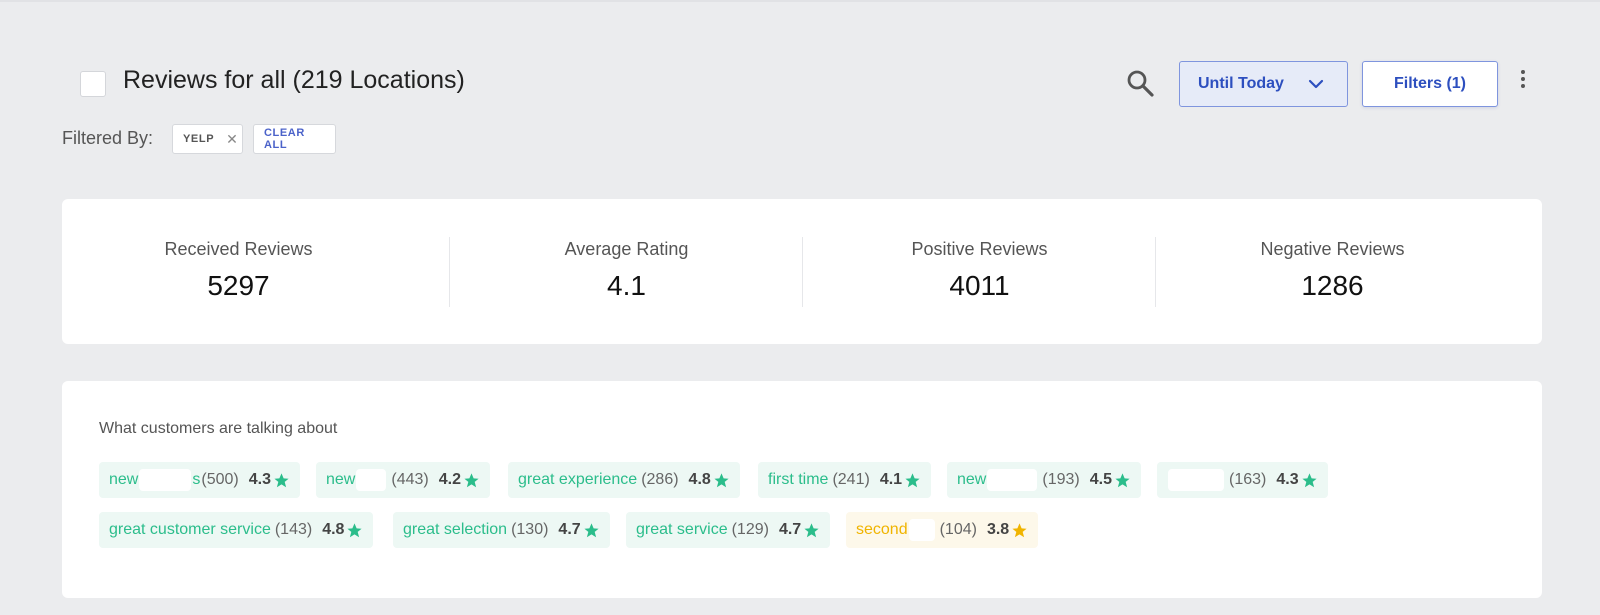 Image resolution: width=1600 pixels, height=615 pixels. I want to click on stat-value: 4.1, so click(626, 285).